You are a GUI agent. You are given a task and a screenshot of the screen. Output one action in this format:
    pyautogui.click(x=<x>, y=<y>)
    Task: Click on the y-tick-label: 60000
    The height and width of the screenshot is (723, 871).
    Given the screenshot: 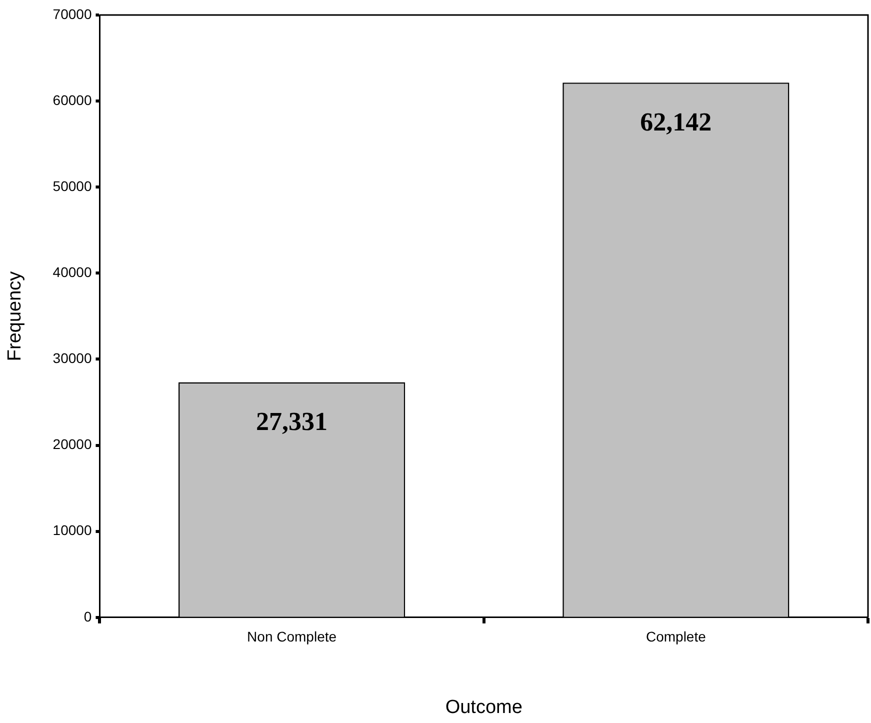 What is the action you would take?
    pyautogui.click(x=72, y=100)
    